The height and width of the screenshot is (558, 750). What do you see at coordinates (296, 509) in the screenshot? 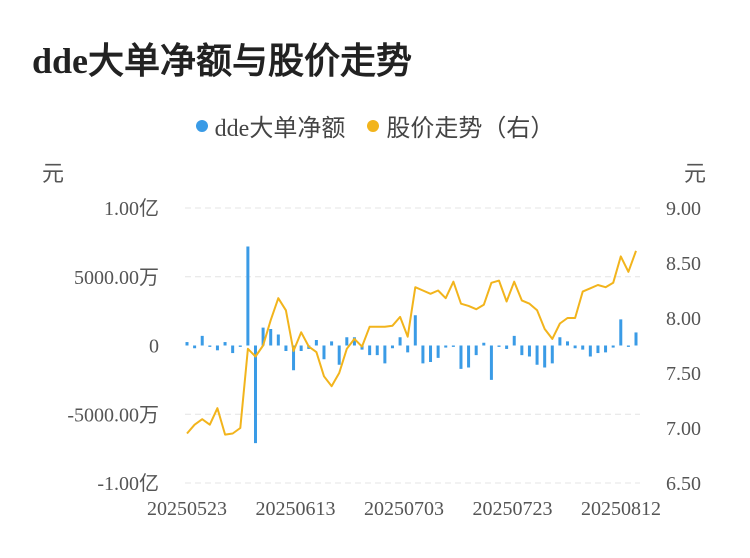
I see `x-tick-label: 20250613` at bounding box center [296, 509].